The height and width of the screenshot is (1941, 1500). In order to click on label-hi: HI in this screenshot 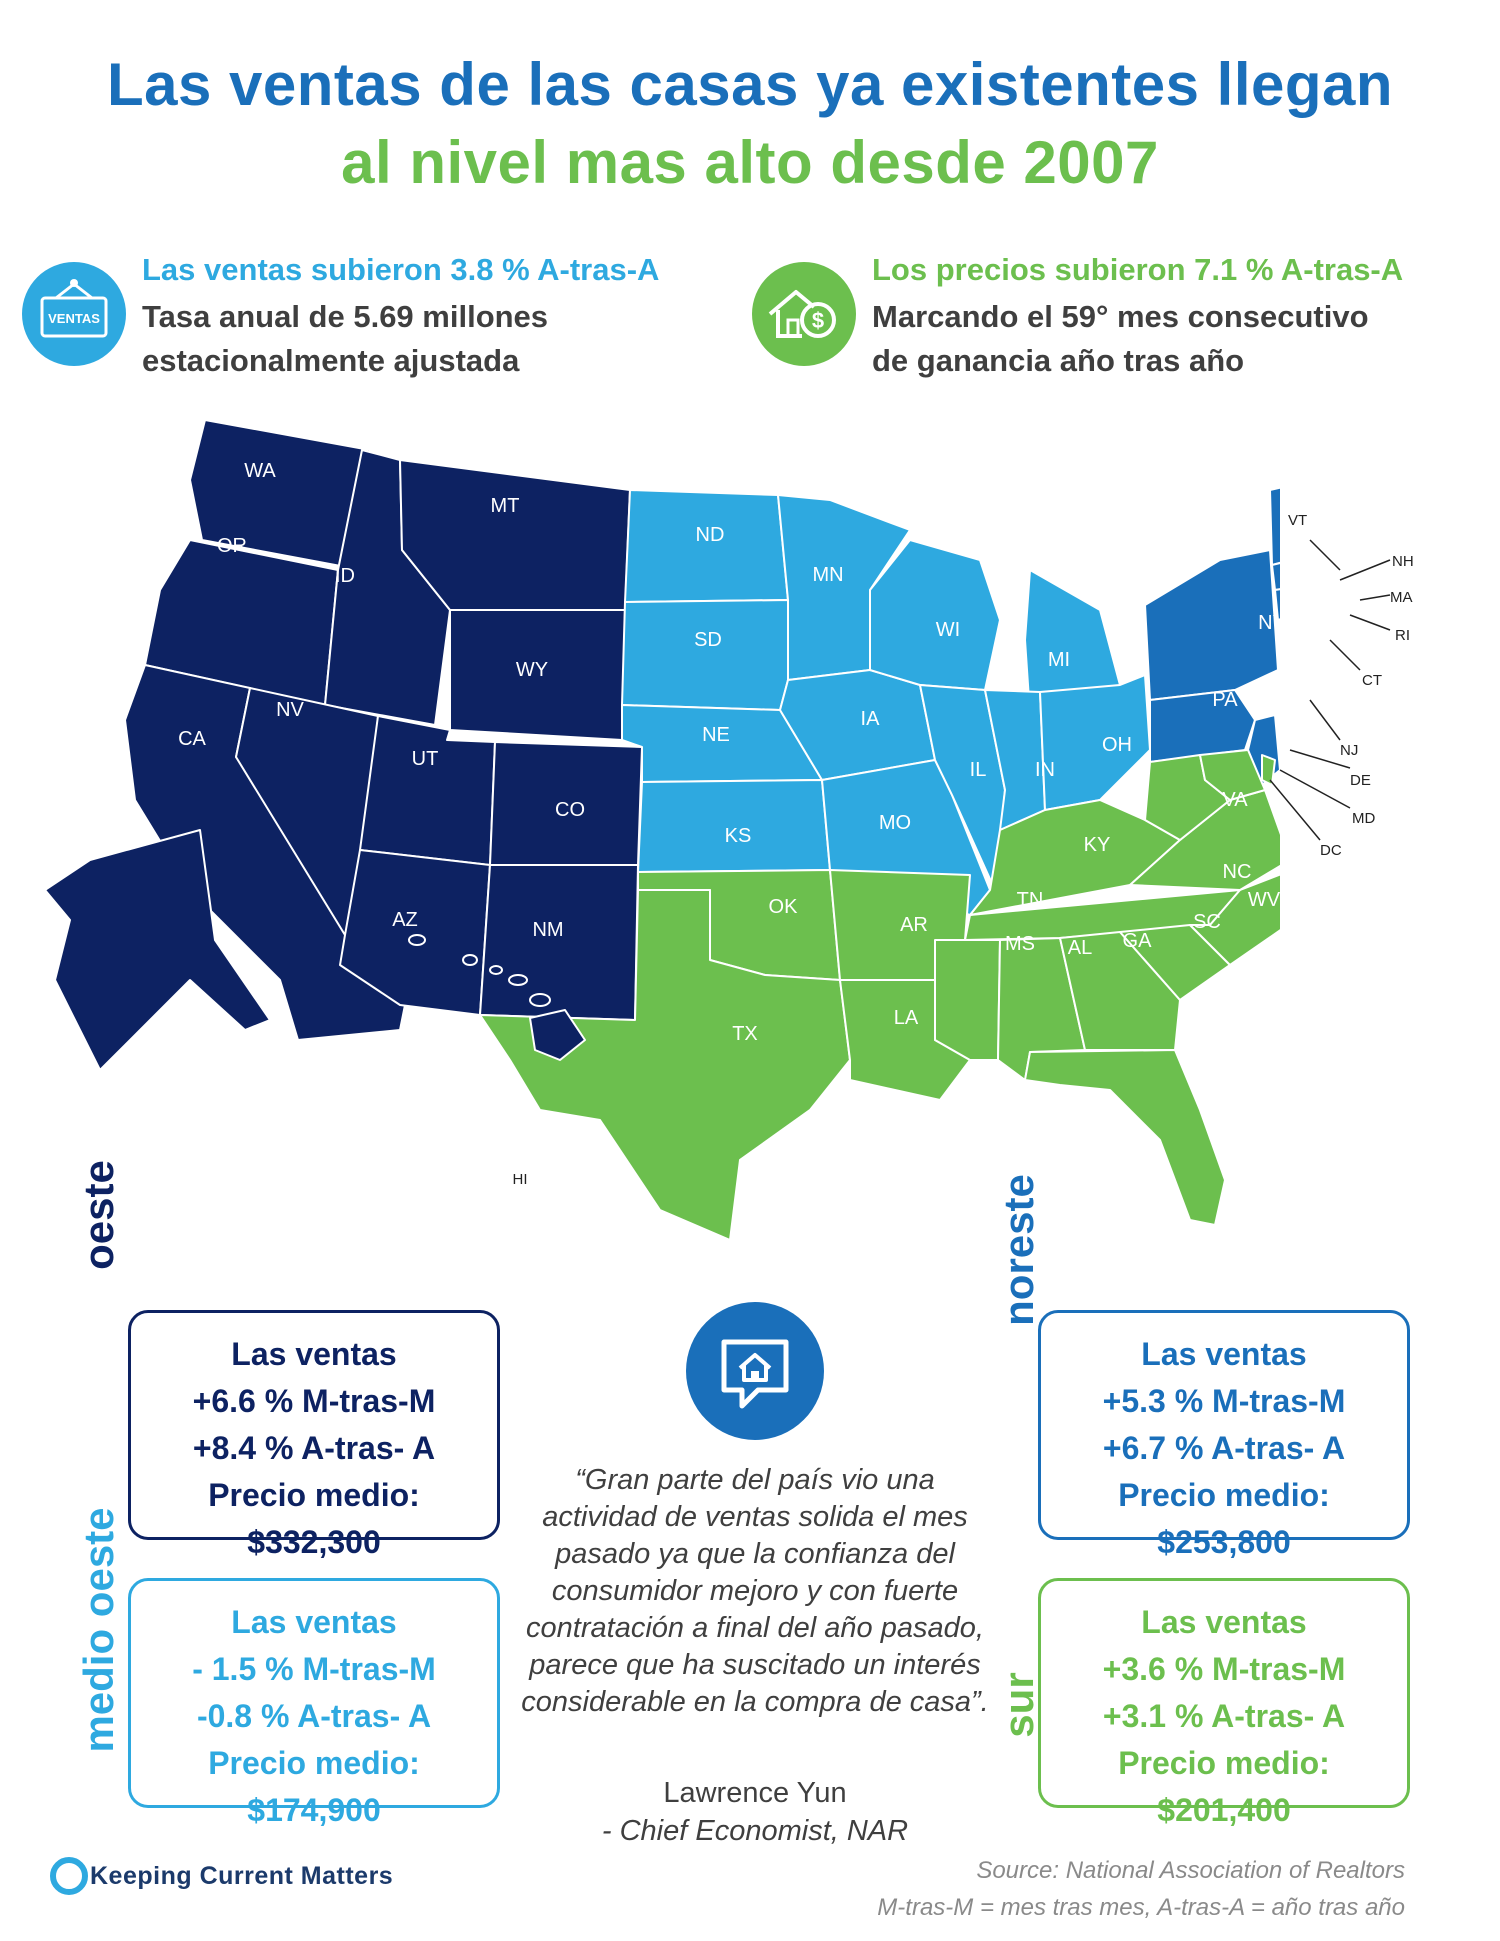, I will do `click(520, 1179)`.